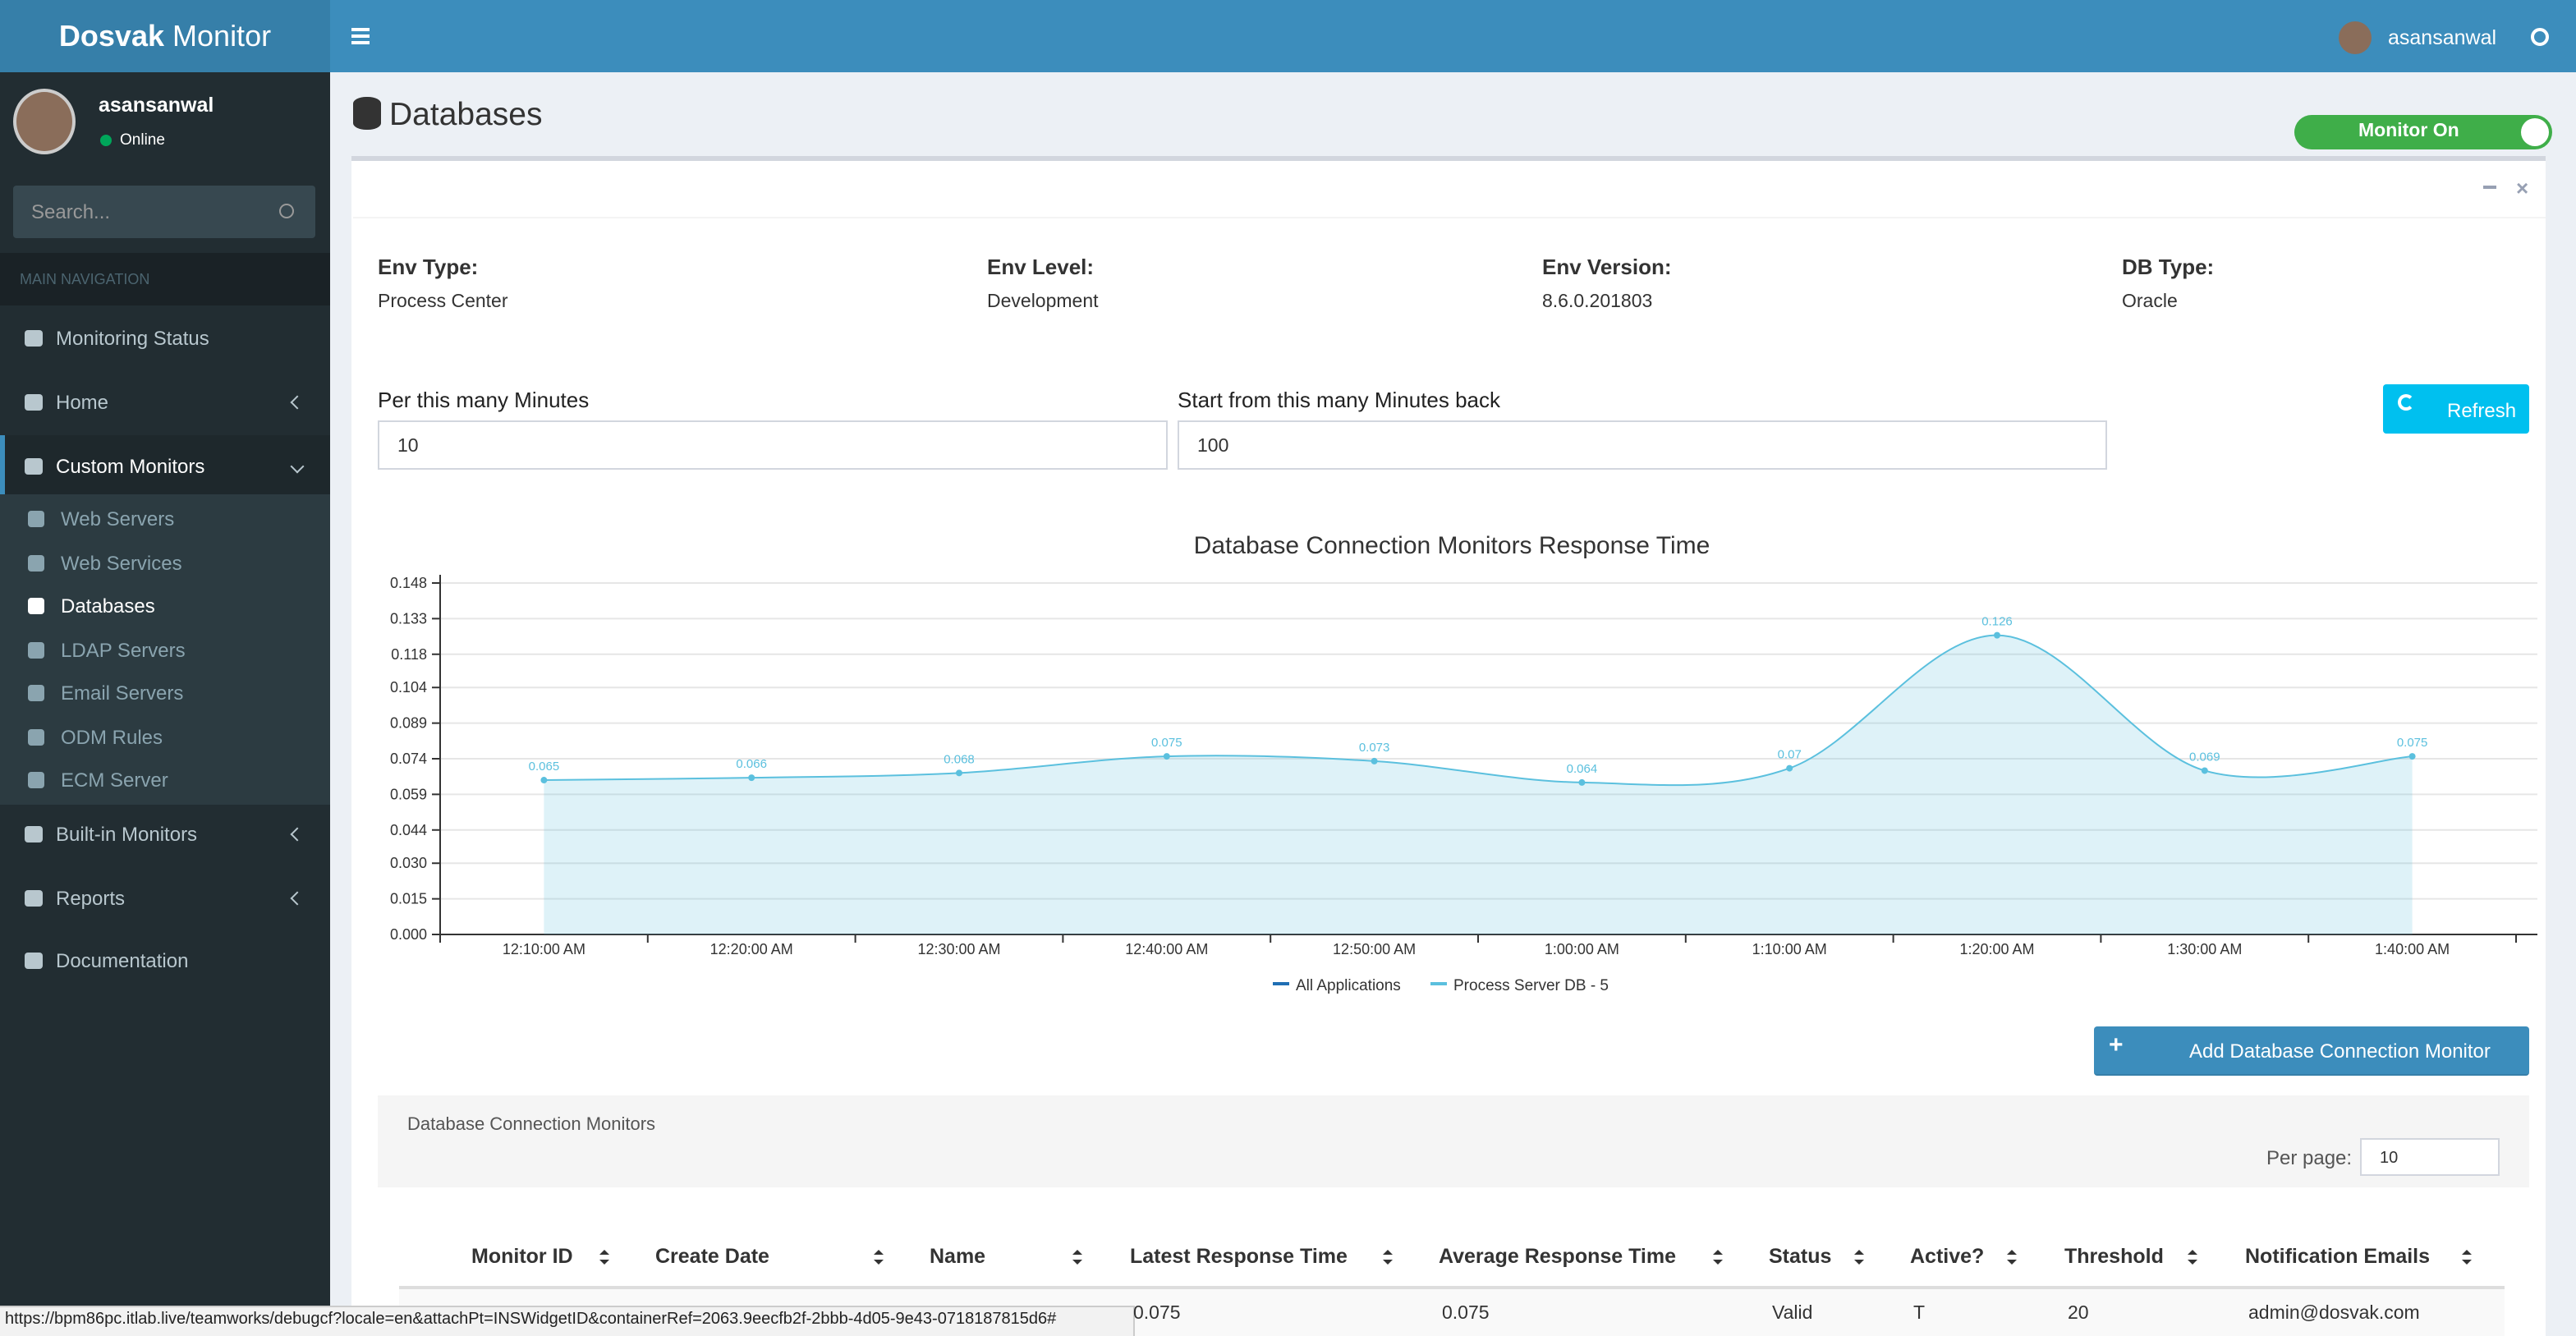  Describe the element at coordinates (156, 105) in the screenshot. I see `sidebar-user: asansanwal` at that location.